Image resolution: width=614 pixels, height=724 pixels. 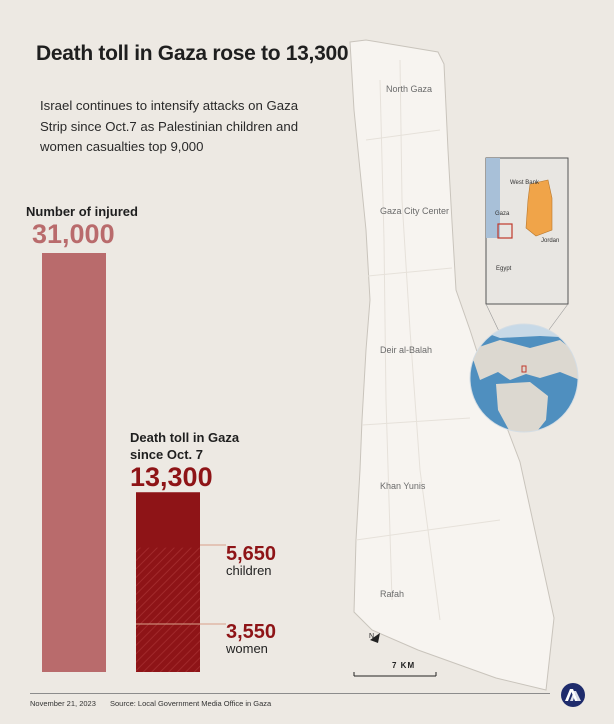 What do you see at coordinates (82, 211) in the screenshot?
I see `injured-label: Number of injured` at bounding box center [82, 211].